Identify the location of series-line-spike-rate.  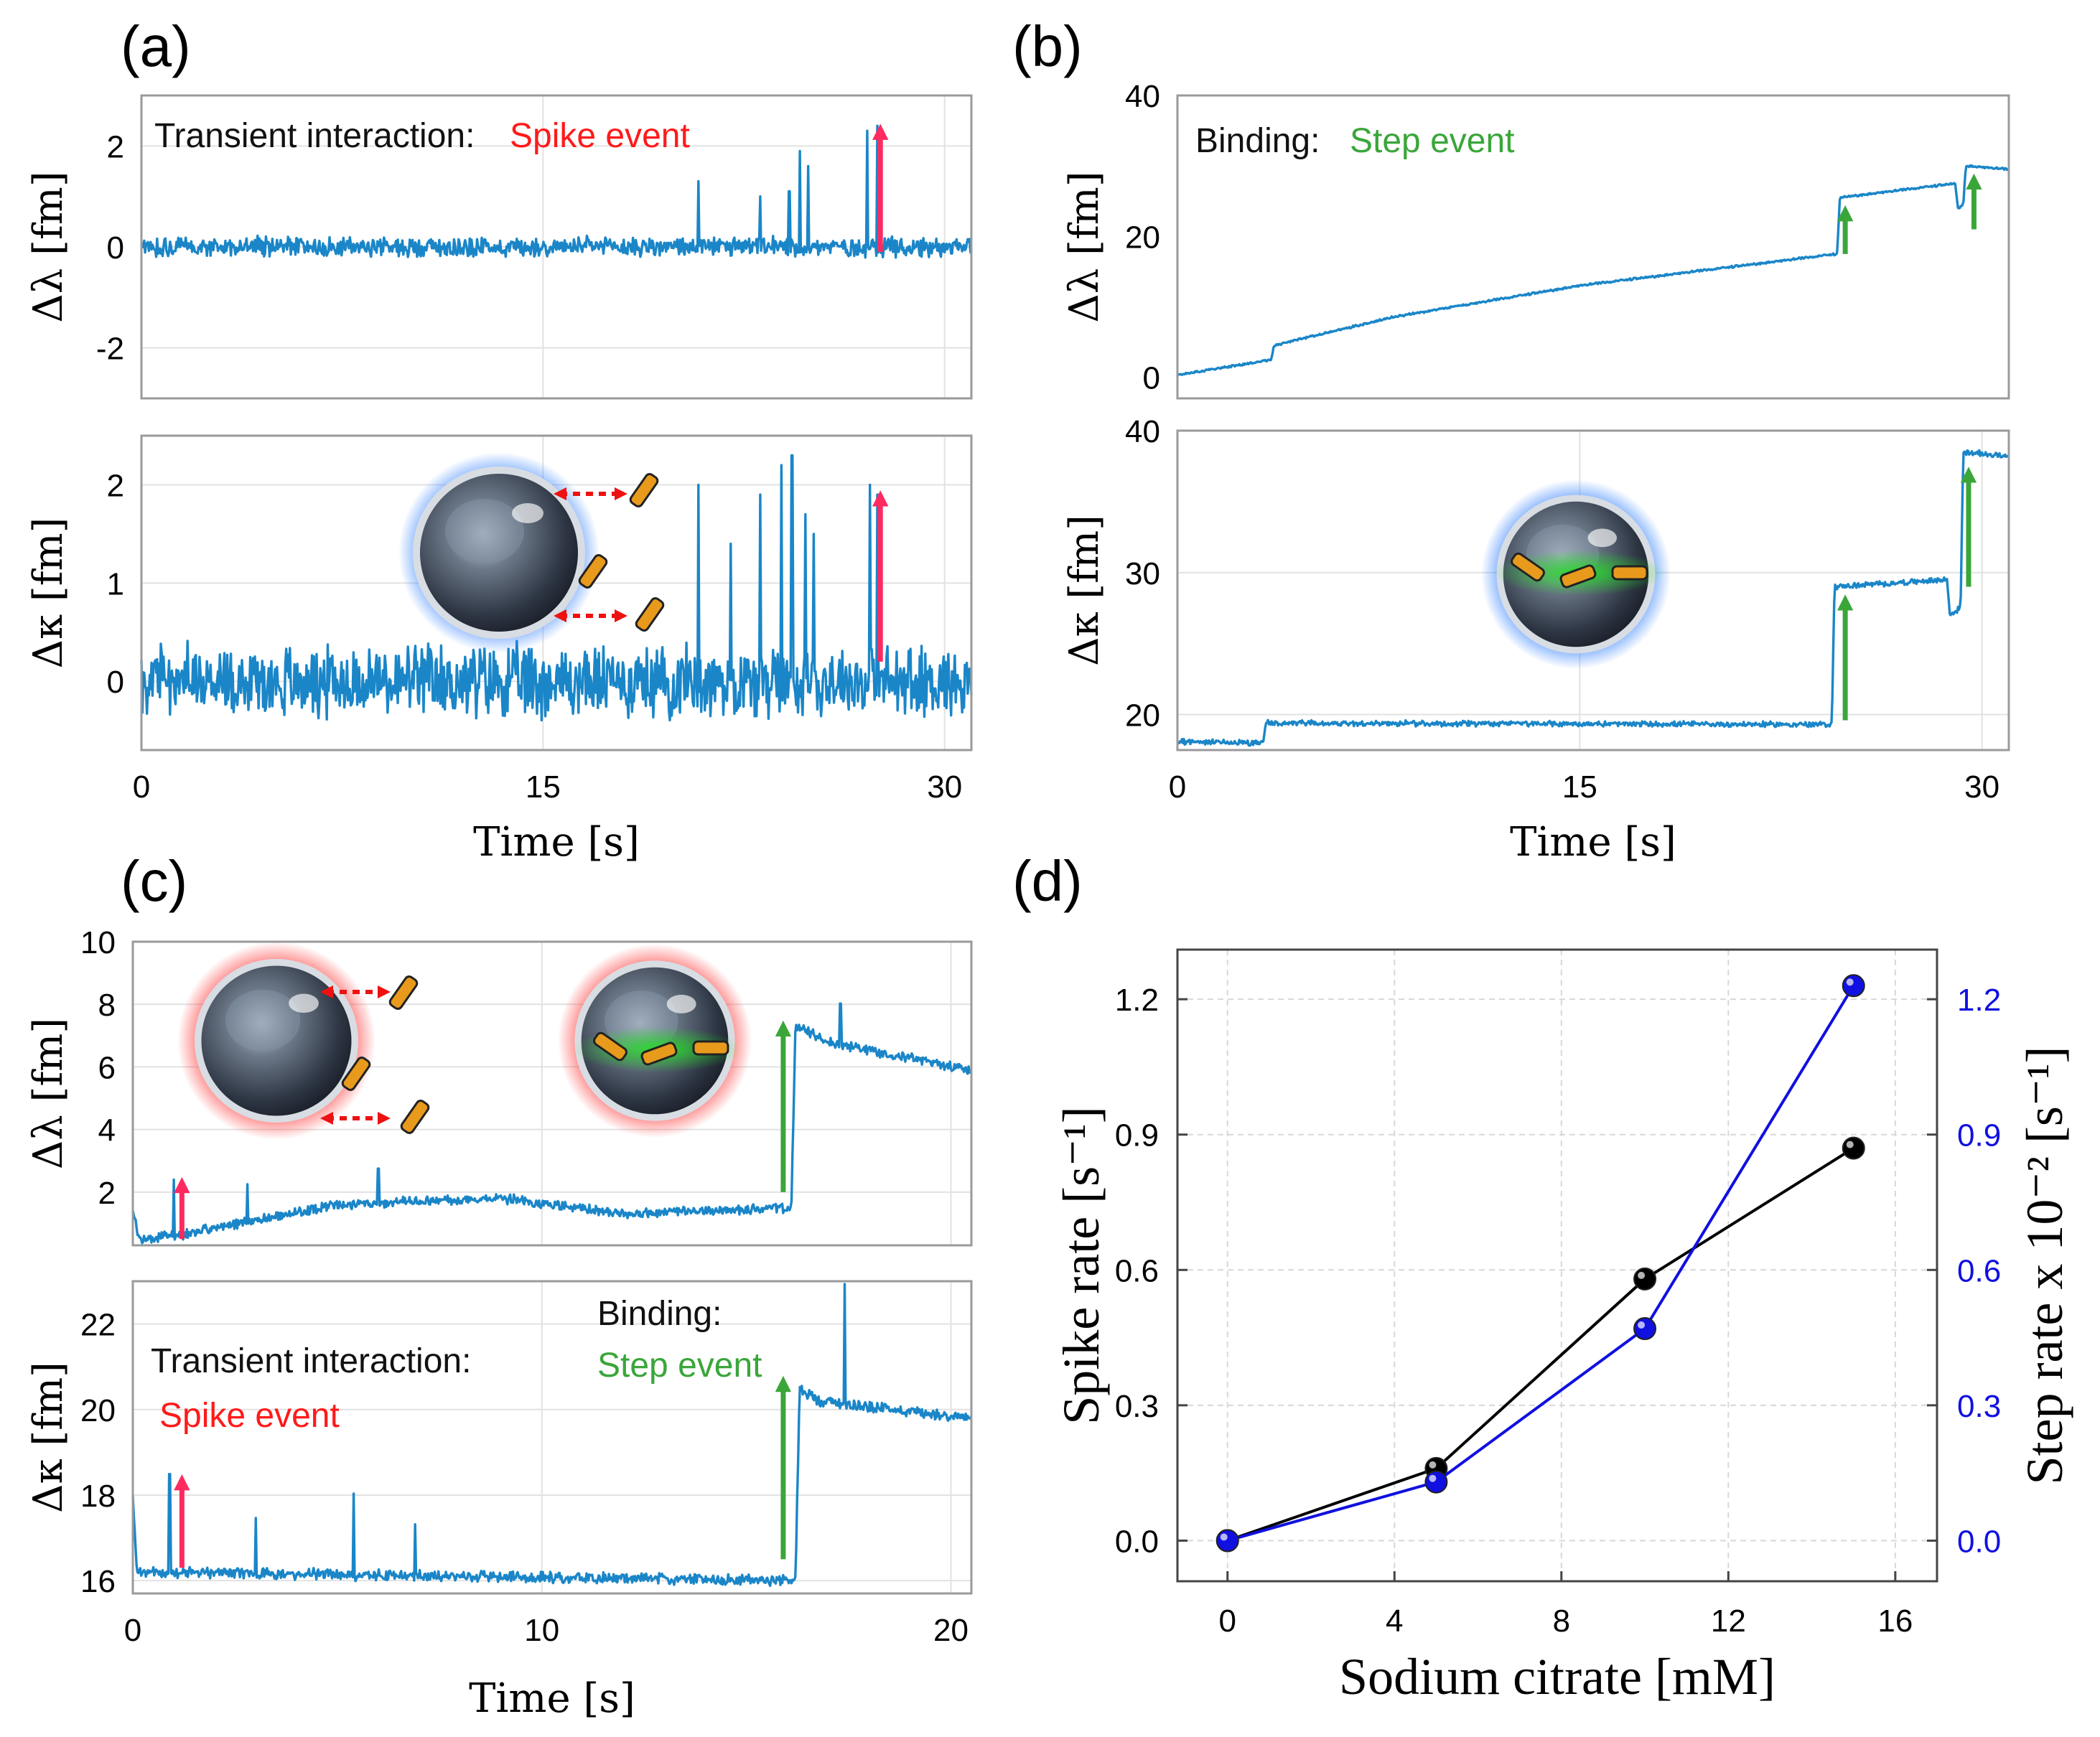
(1540, 1344).